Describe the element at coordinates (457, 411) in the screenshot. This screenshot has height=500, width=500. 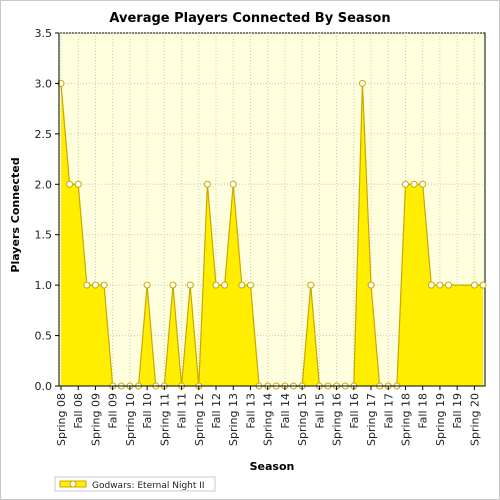
I see `x-tick-label: Fall 19` at that location.